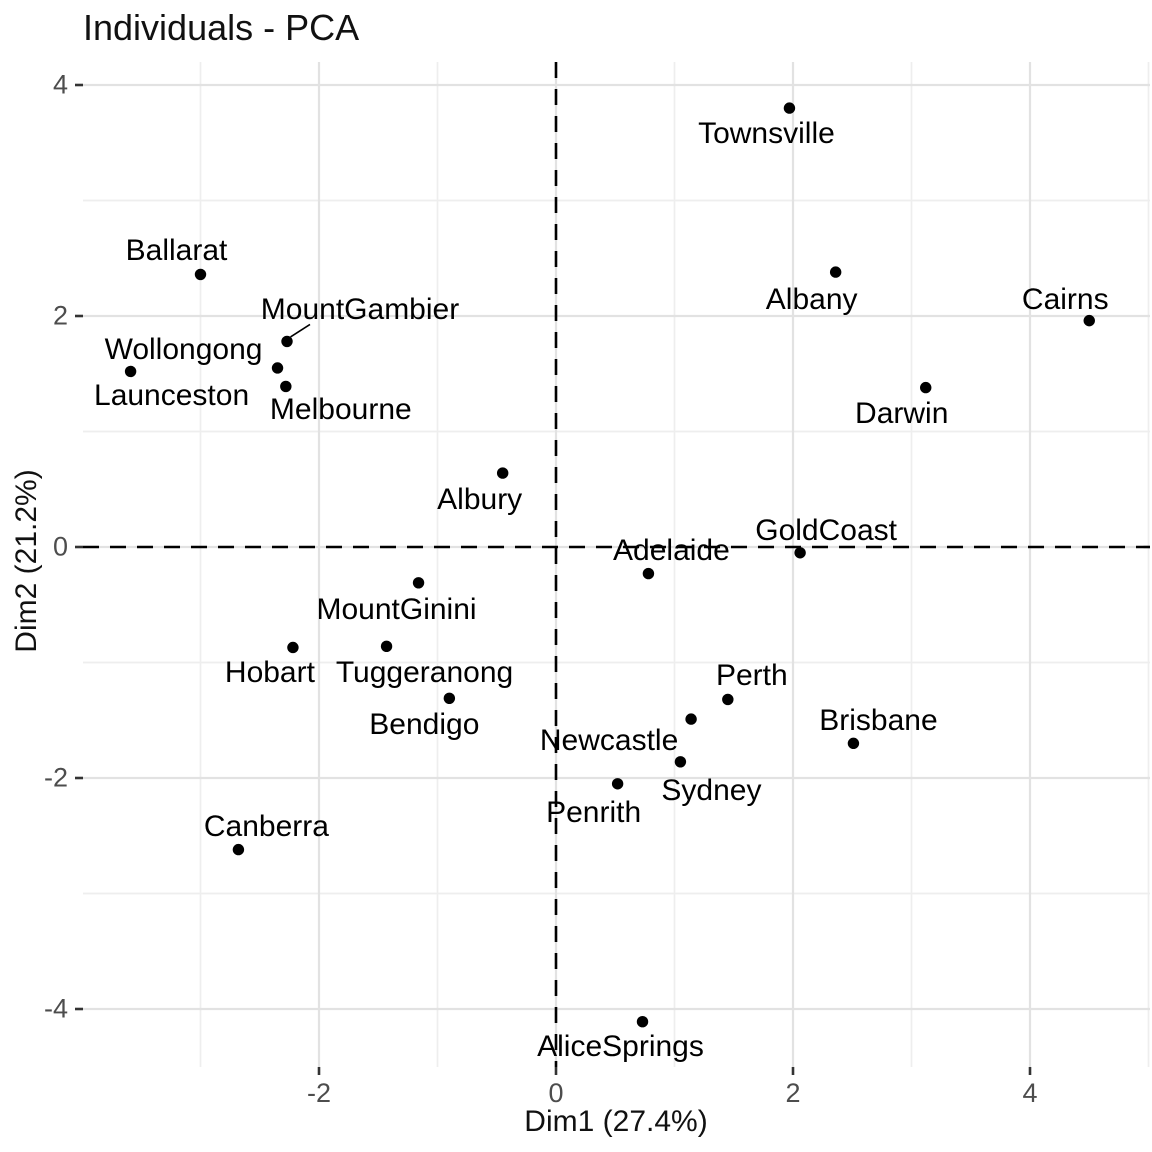 Image resolution: width=1152 pixels, height=1152 pixels. Describe the element at coordinates (172, 396) in the screenshot. I see `point-label: Launceston` at that location.